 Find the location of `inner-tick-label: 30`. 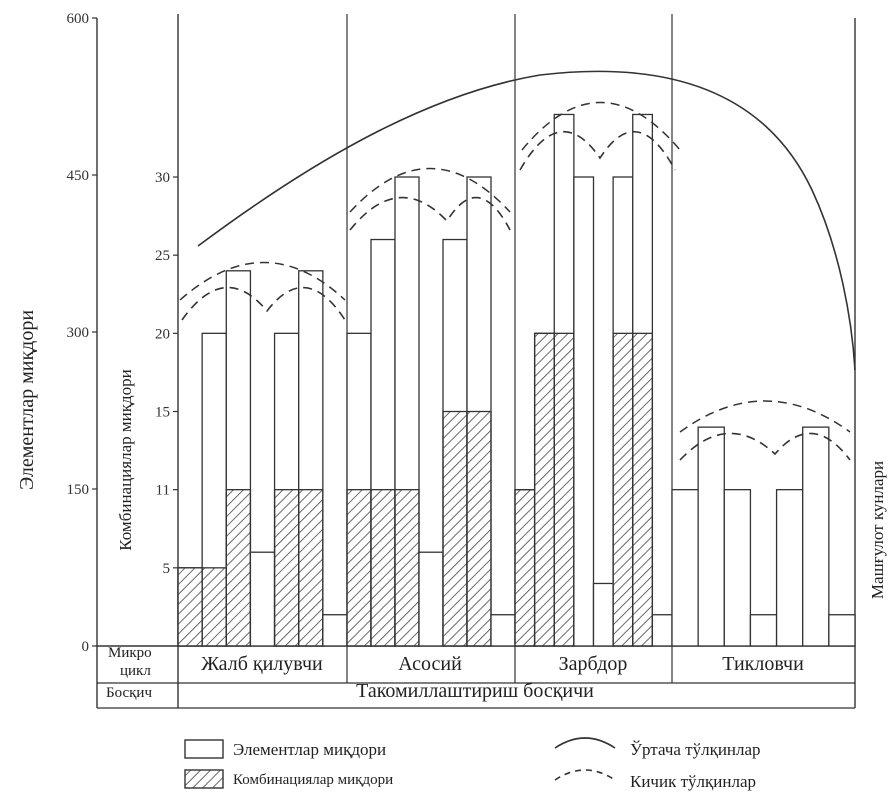

inner-tick-label: 30 is located at coordinates (162, 178).